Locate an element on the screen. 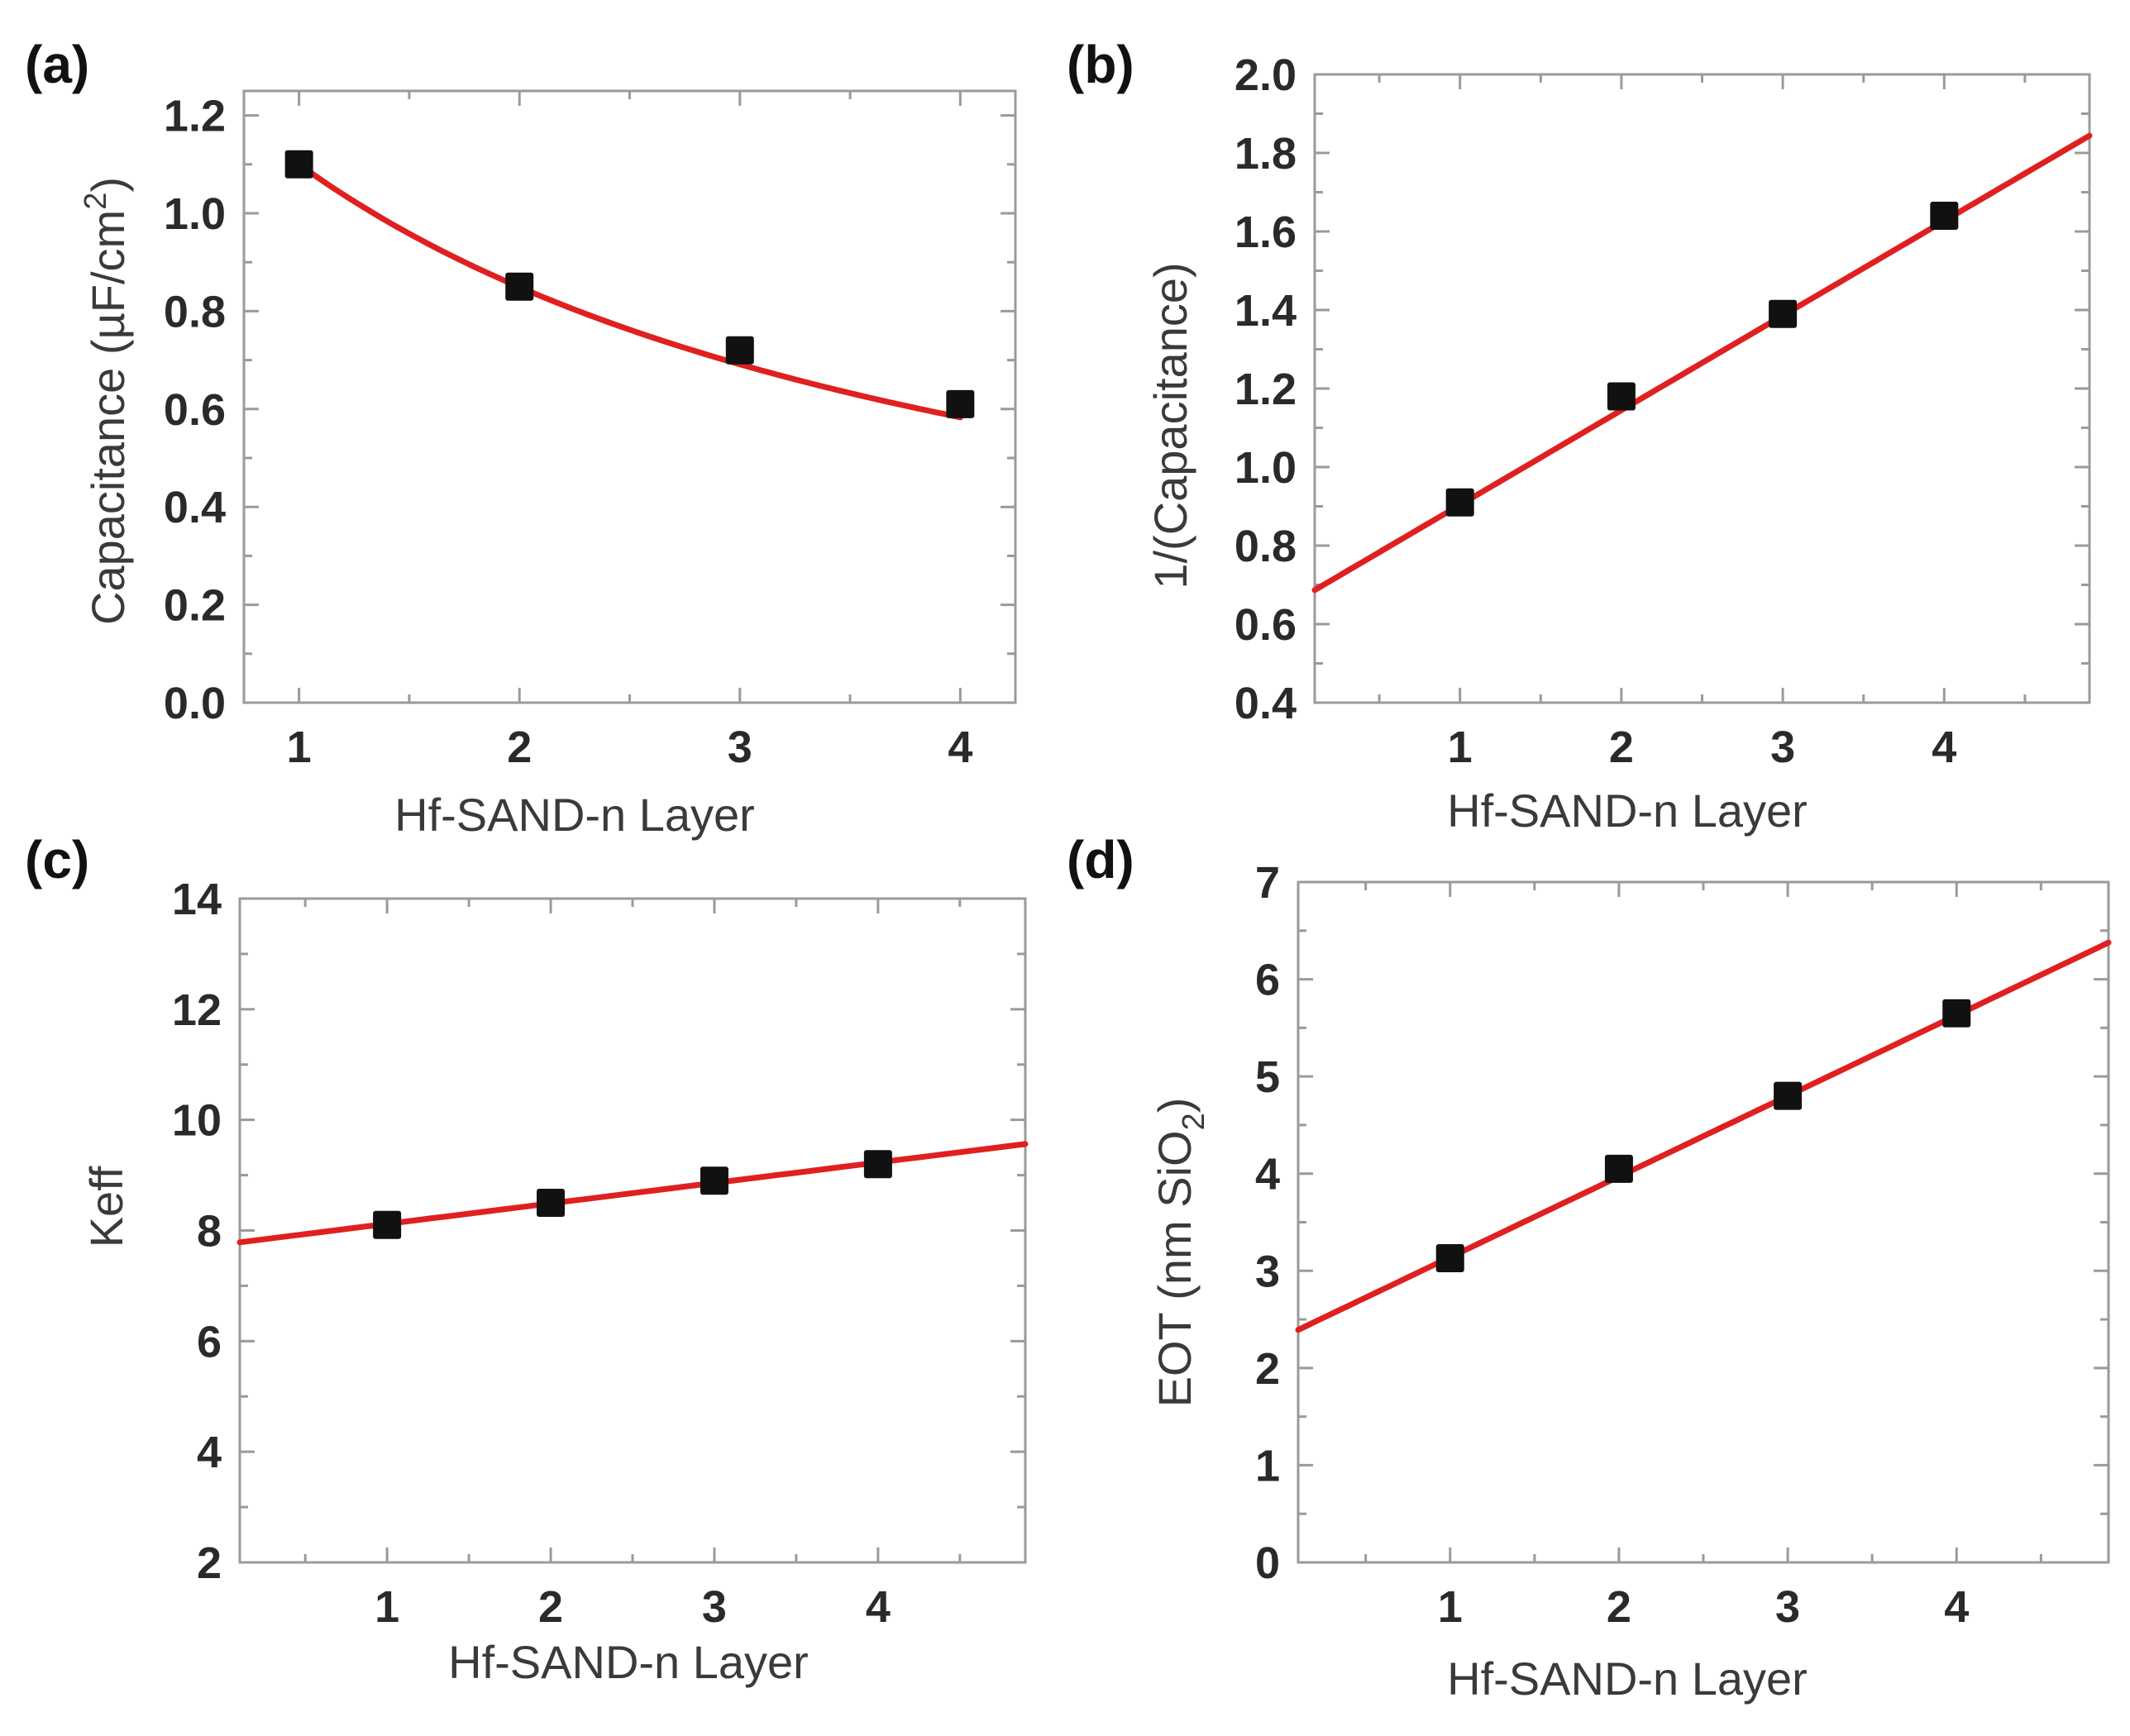 This screenshot has height=1736, width=2130. plot-frame-a is located at coordinates (629, 396).